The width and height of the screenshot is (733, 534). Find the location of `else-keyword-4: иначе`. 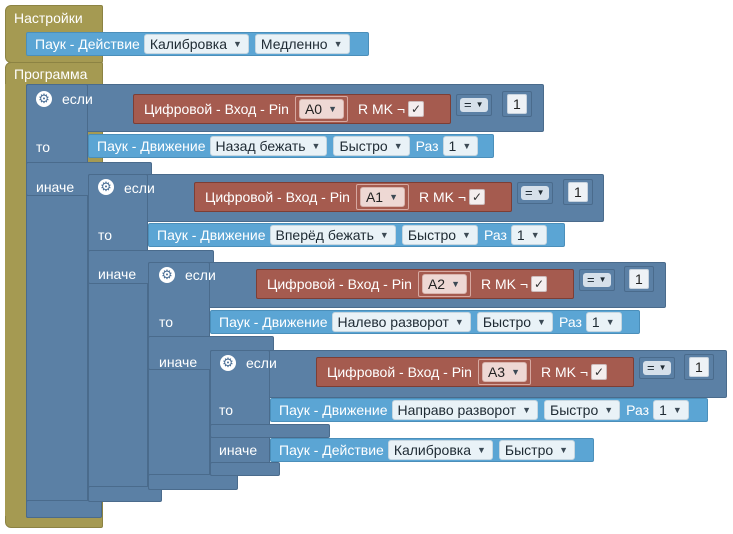

else-keyword-4: иначе is located at coordinates (238, 450).